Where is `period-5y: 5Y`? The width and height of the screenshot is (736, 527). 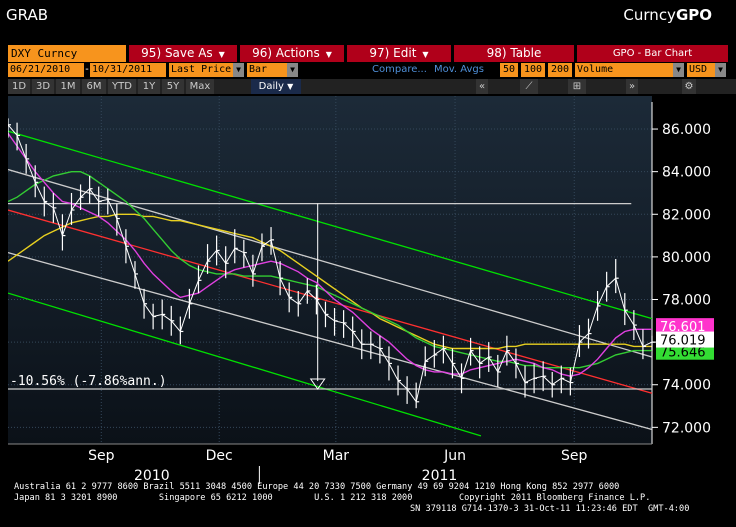 period-5y: 5Y is located at coordinates (173, 86).